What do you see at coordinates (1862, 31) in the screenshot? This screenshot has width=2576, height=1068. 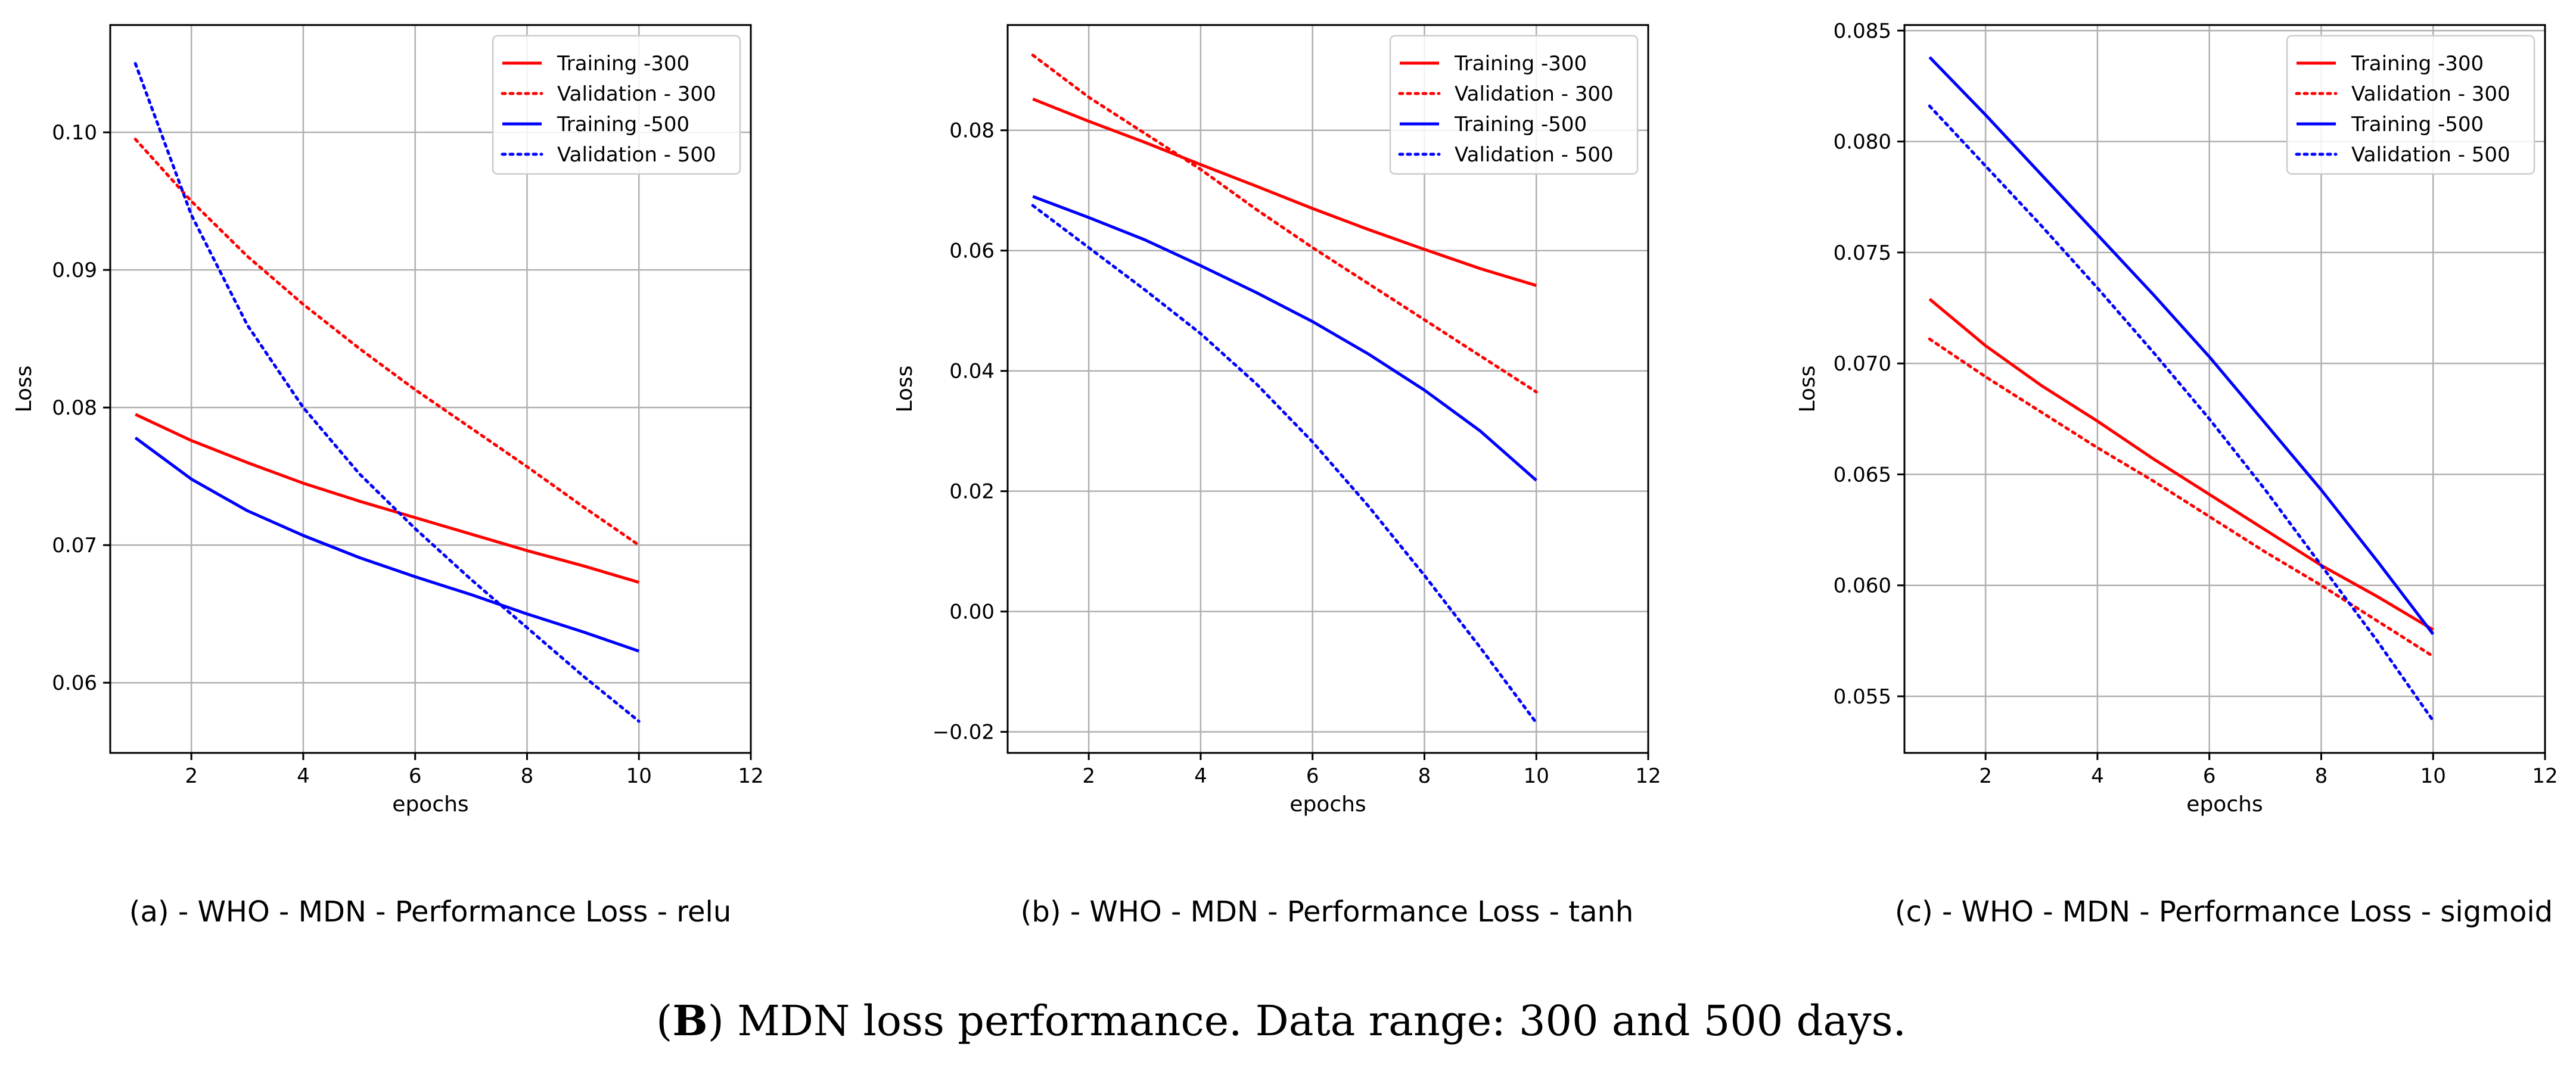 I see `y-tick-label: 0.085` at bounding box center [1862, 31].